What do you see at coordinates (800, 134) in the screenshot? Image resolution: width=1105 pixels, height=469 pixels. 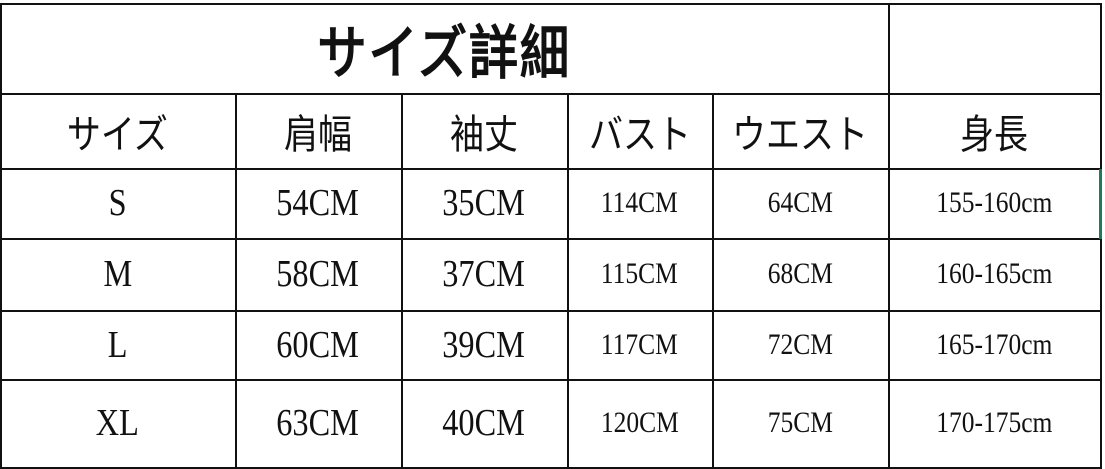 I see `column-header-text: ウエスト` at bounding box center [800, 134].